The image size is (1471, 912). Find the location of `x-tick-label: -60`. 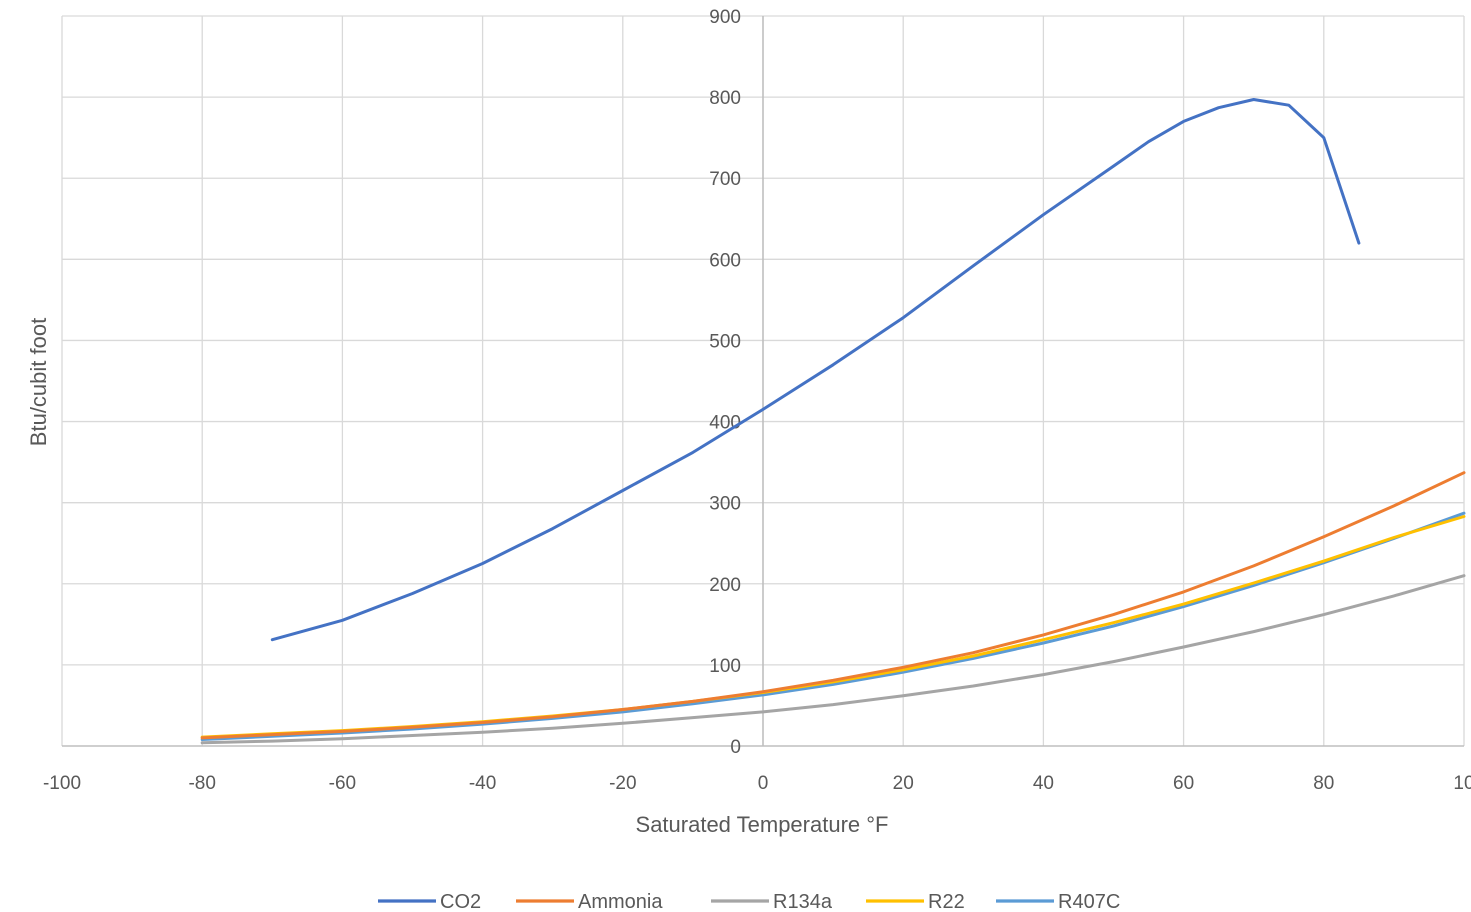

x-tick-label: -60 is located at coordinates (342, 783).